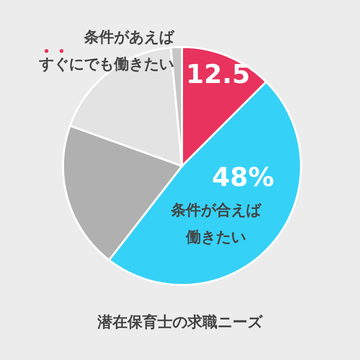  Describe the element at coordinates (216, 223) in the screenshot. I see `slice-label: 条件が合えば働きたい` at that location.